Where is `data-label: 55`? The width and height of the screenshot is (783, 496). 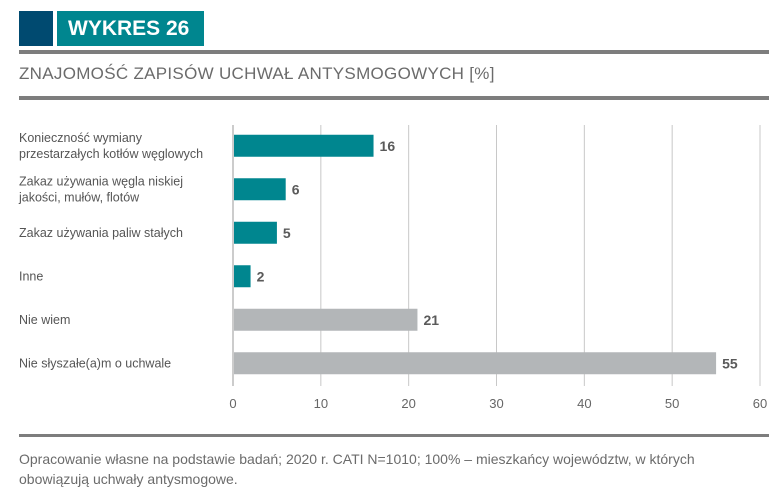 data-label: 55 is located at coordinates (730, 363).